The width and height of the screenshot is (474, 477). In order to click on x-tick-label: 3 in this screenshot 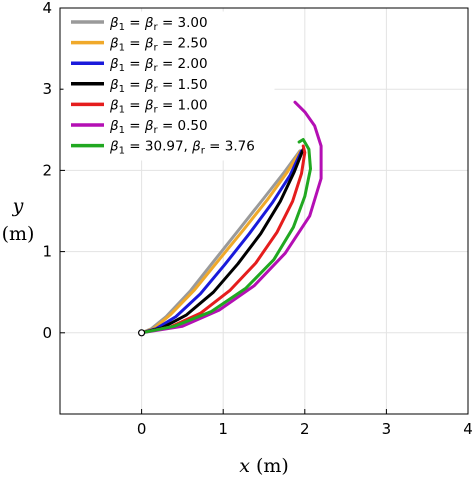, I will do `click(387, 429)`.